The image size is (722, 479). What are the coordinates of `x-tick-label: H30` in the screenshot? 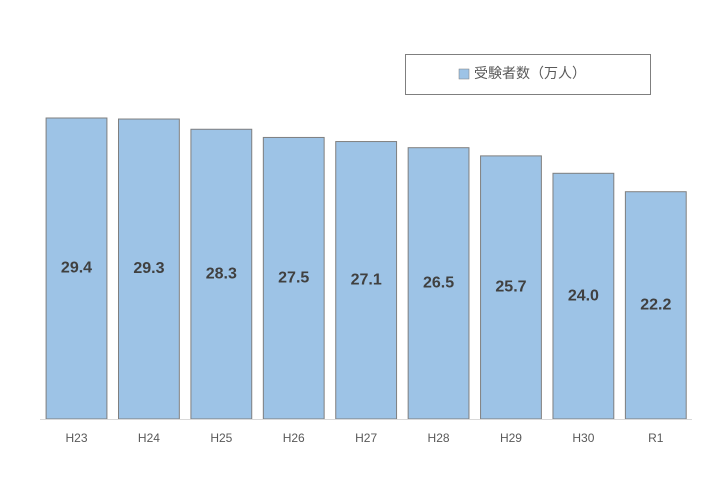 It's located at (583, 438).